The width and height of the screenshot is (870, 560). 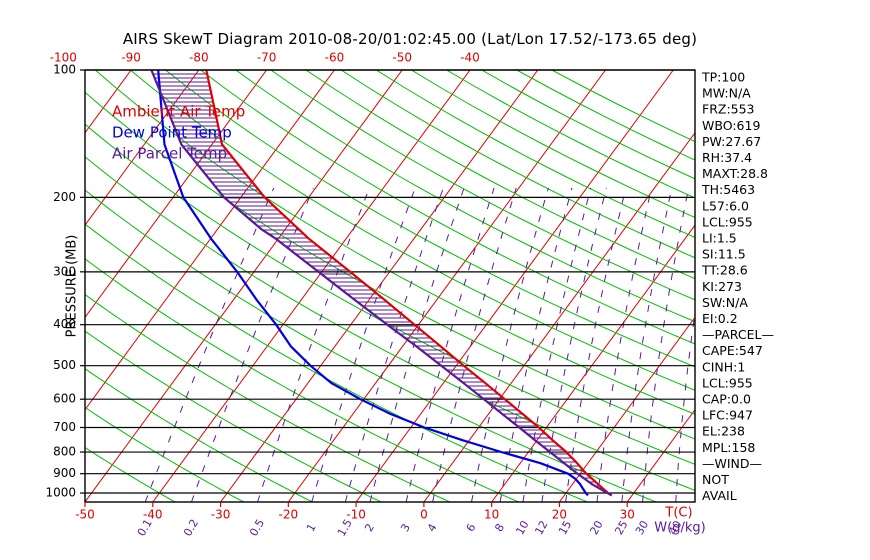 I want to click on top-temp-tick: -70, so click(x=267, y=58).